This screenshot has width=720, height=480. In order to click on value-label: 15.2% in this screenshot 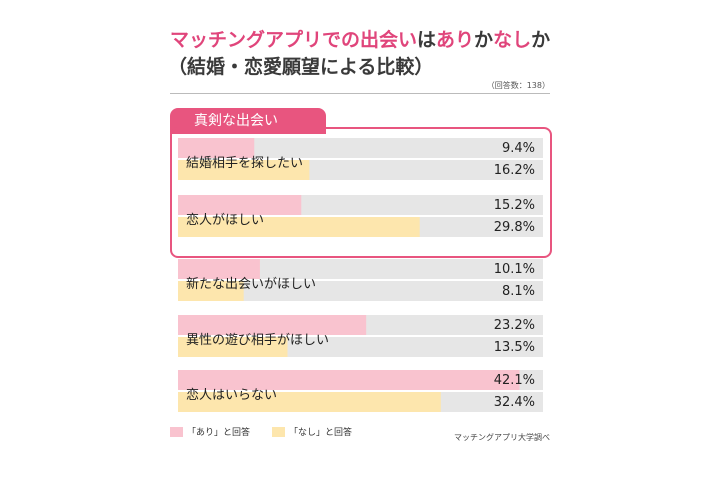, I will do `click(514, 205)`.